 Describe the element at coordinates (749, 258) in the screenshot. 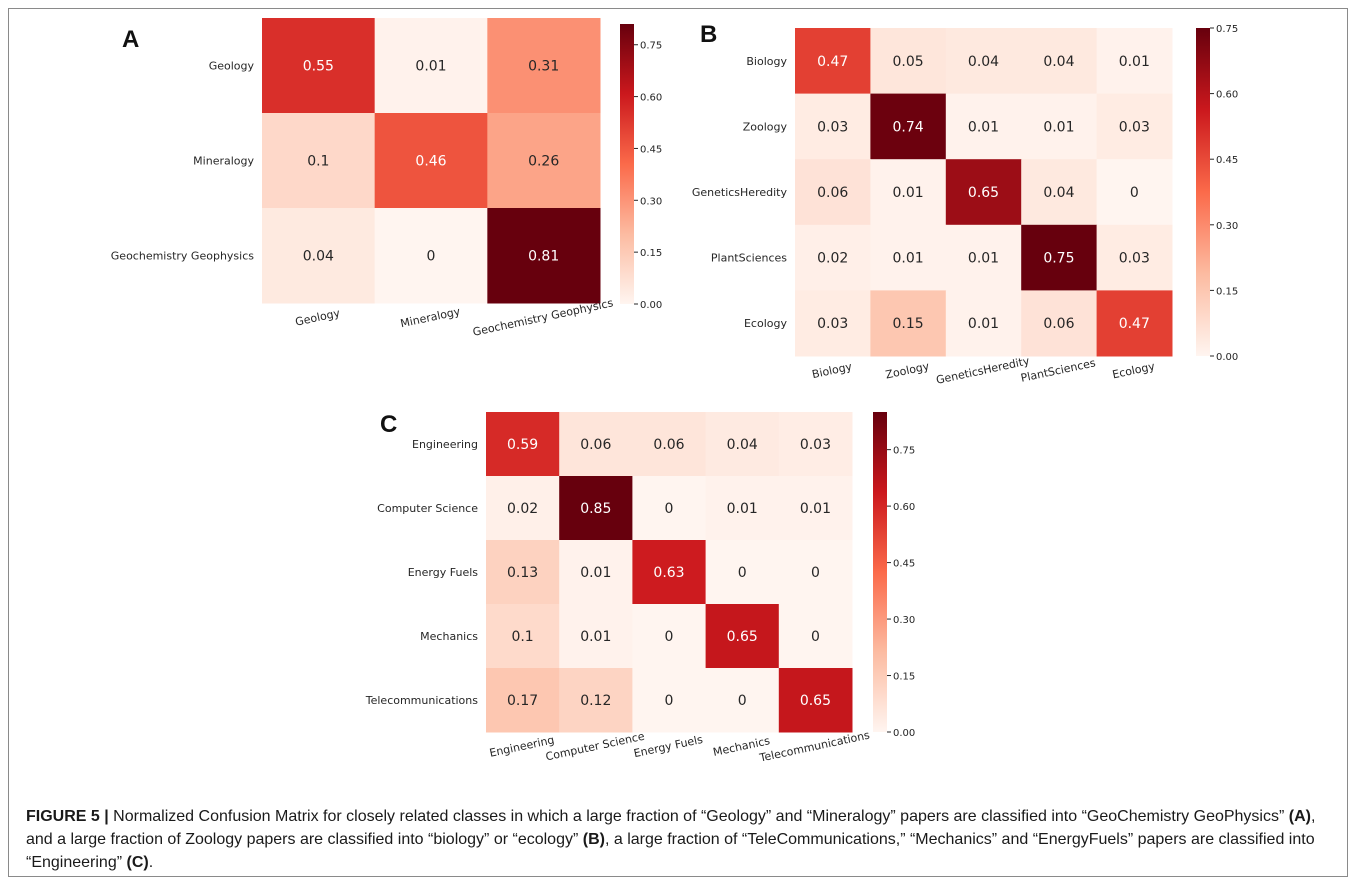

I see `row-tick-label: PlantSciences` at that location.